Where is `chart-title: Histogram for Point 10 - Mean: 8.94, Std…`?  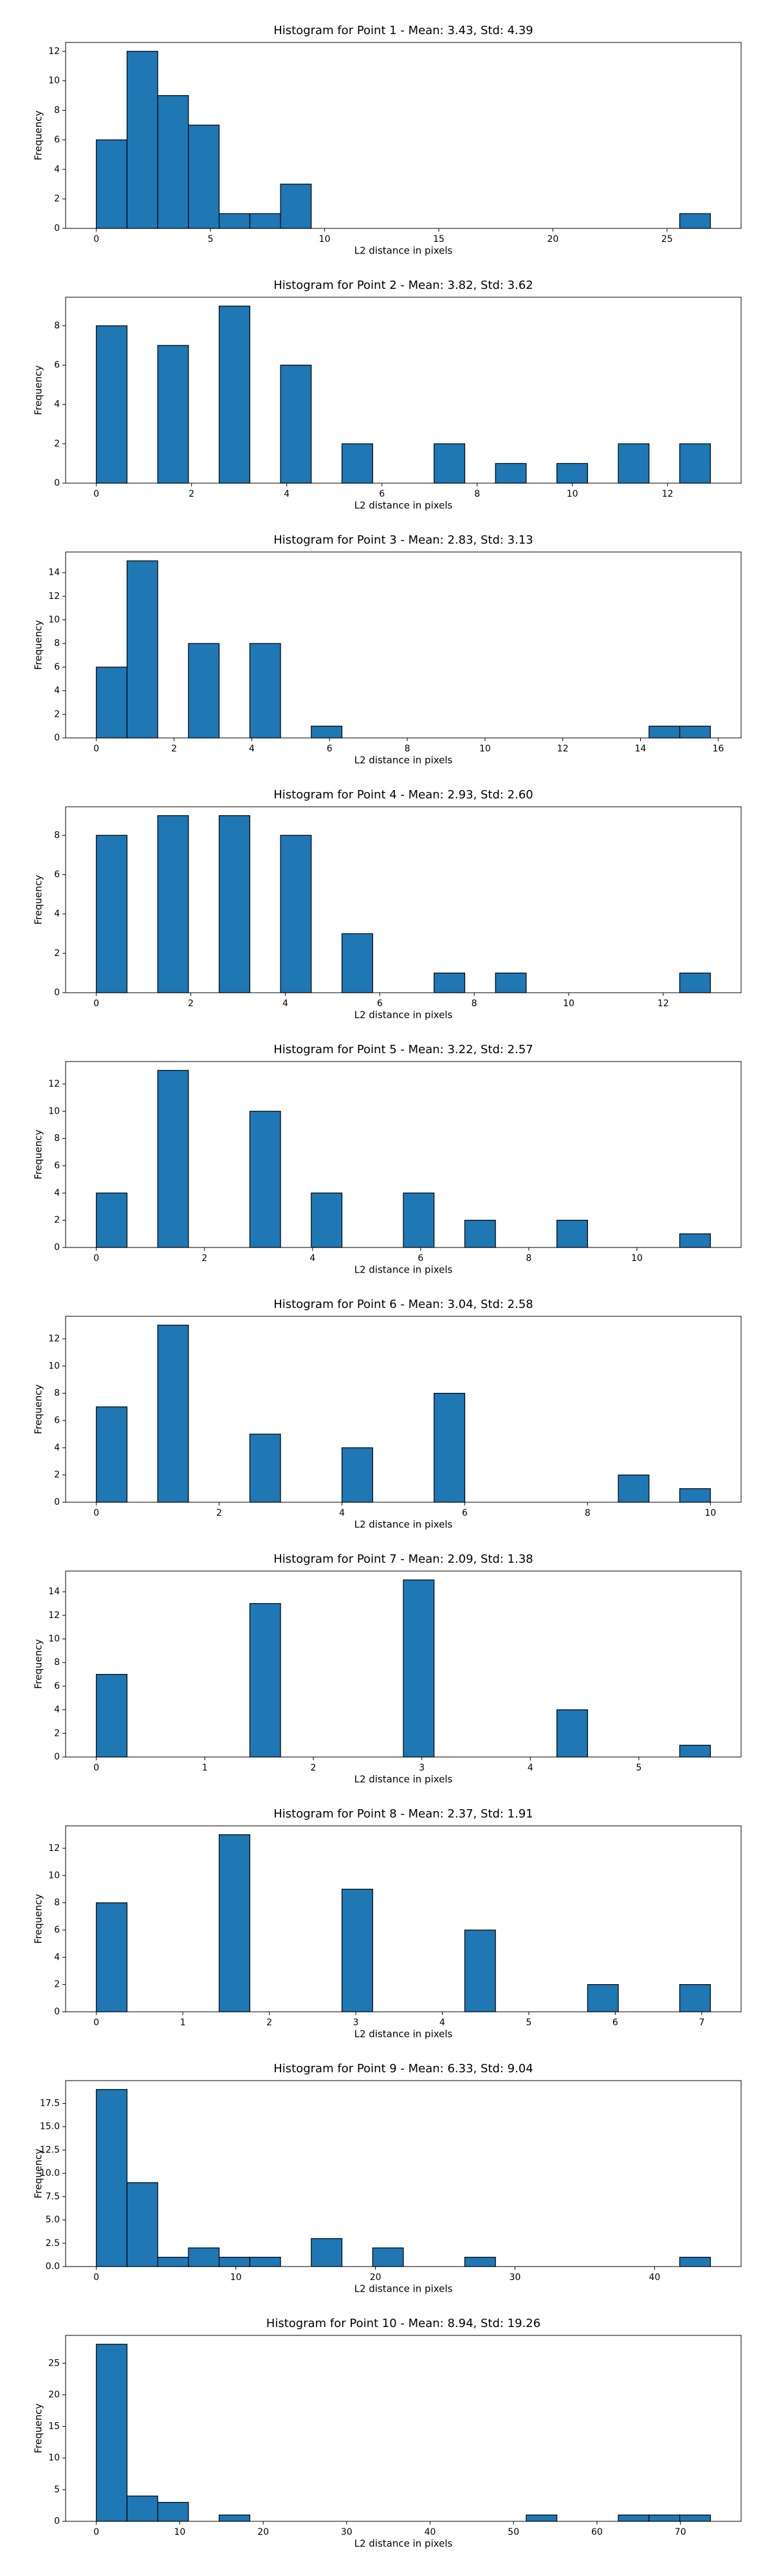
chart-title: Histogram for Point 10 - Mean: 8.94, Std… is located at coordinates (403, 2323).